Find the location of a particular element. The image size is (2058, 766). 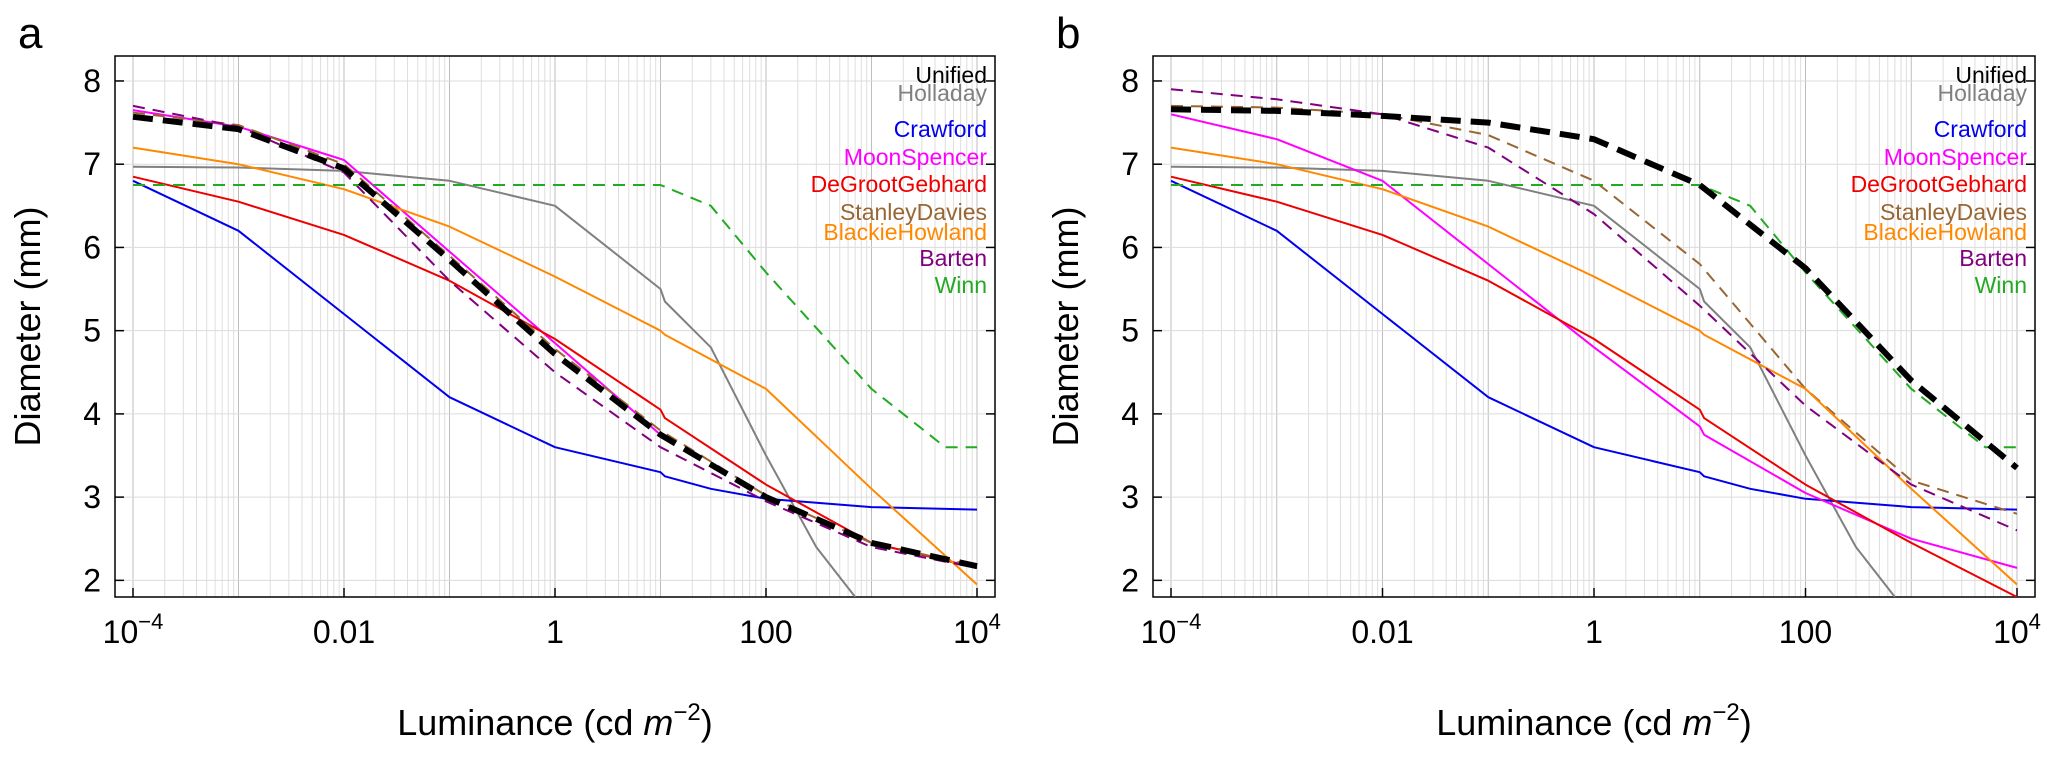

series-line-moonspencer is located at coordinates (397, 272).